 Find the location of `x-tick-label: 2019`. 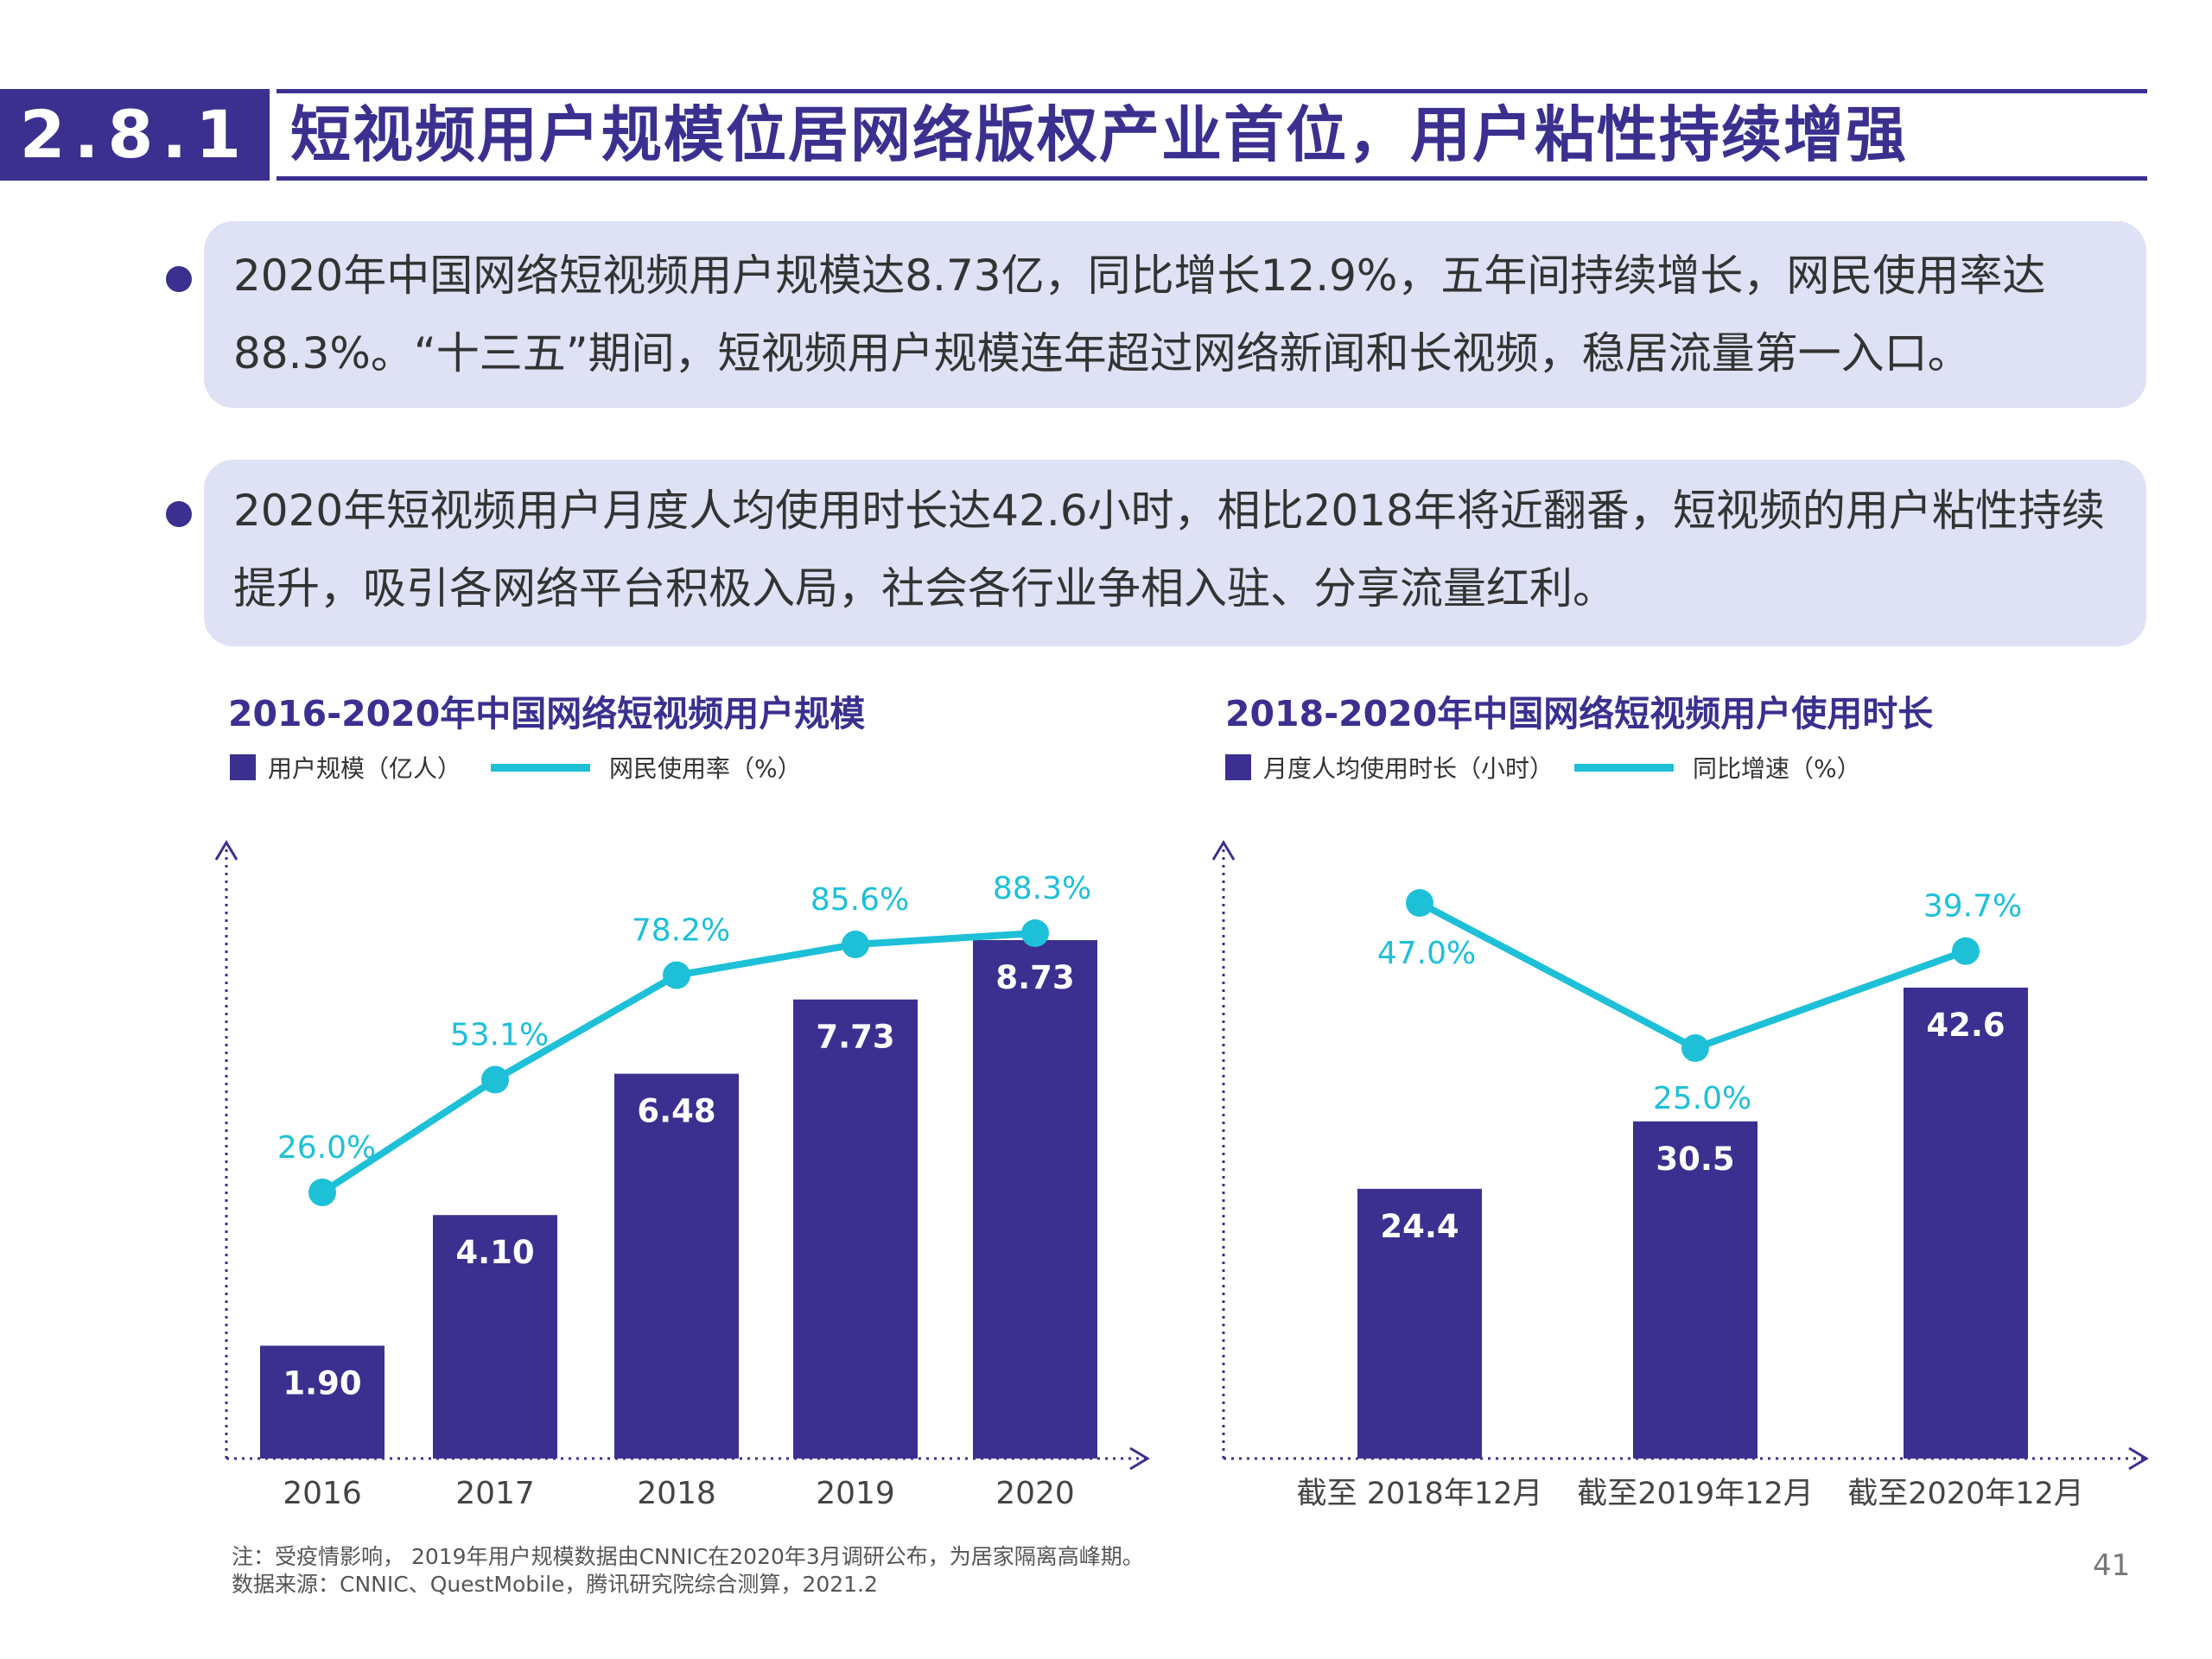

x-tick-label: 2019 is located at coordinates (855, 1493).